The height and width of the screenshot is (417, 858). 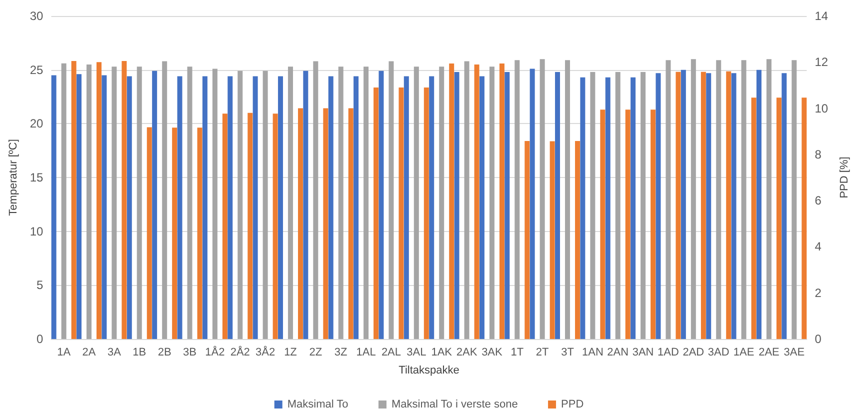 I want to click on x-tick-label: 3AE, so click(x=794, y=352).